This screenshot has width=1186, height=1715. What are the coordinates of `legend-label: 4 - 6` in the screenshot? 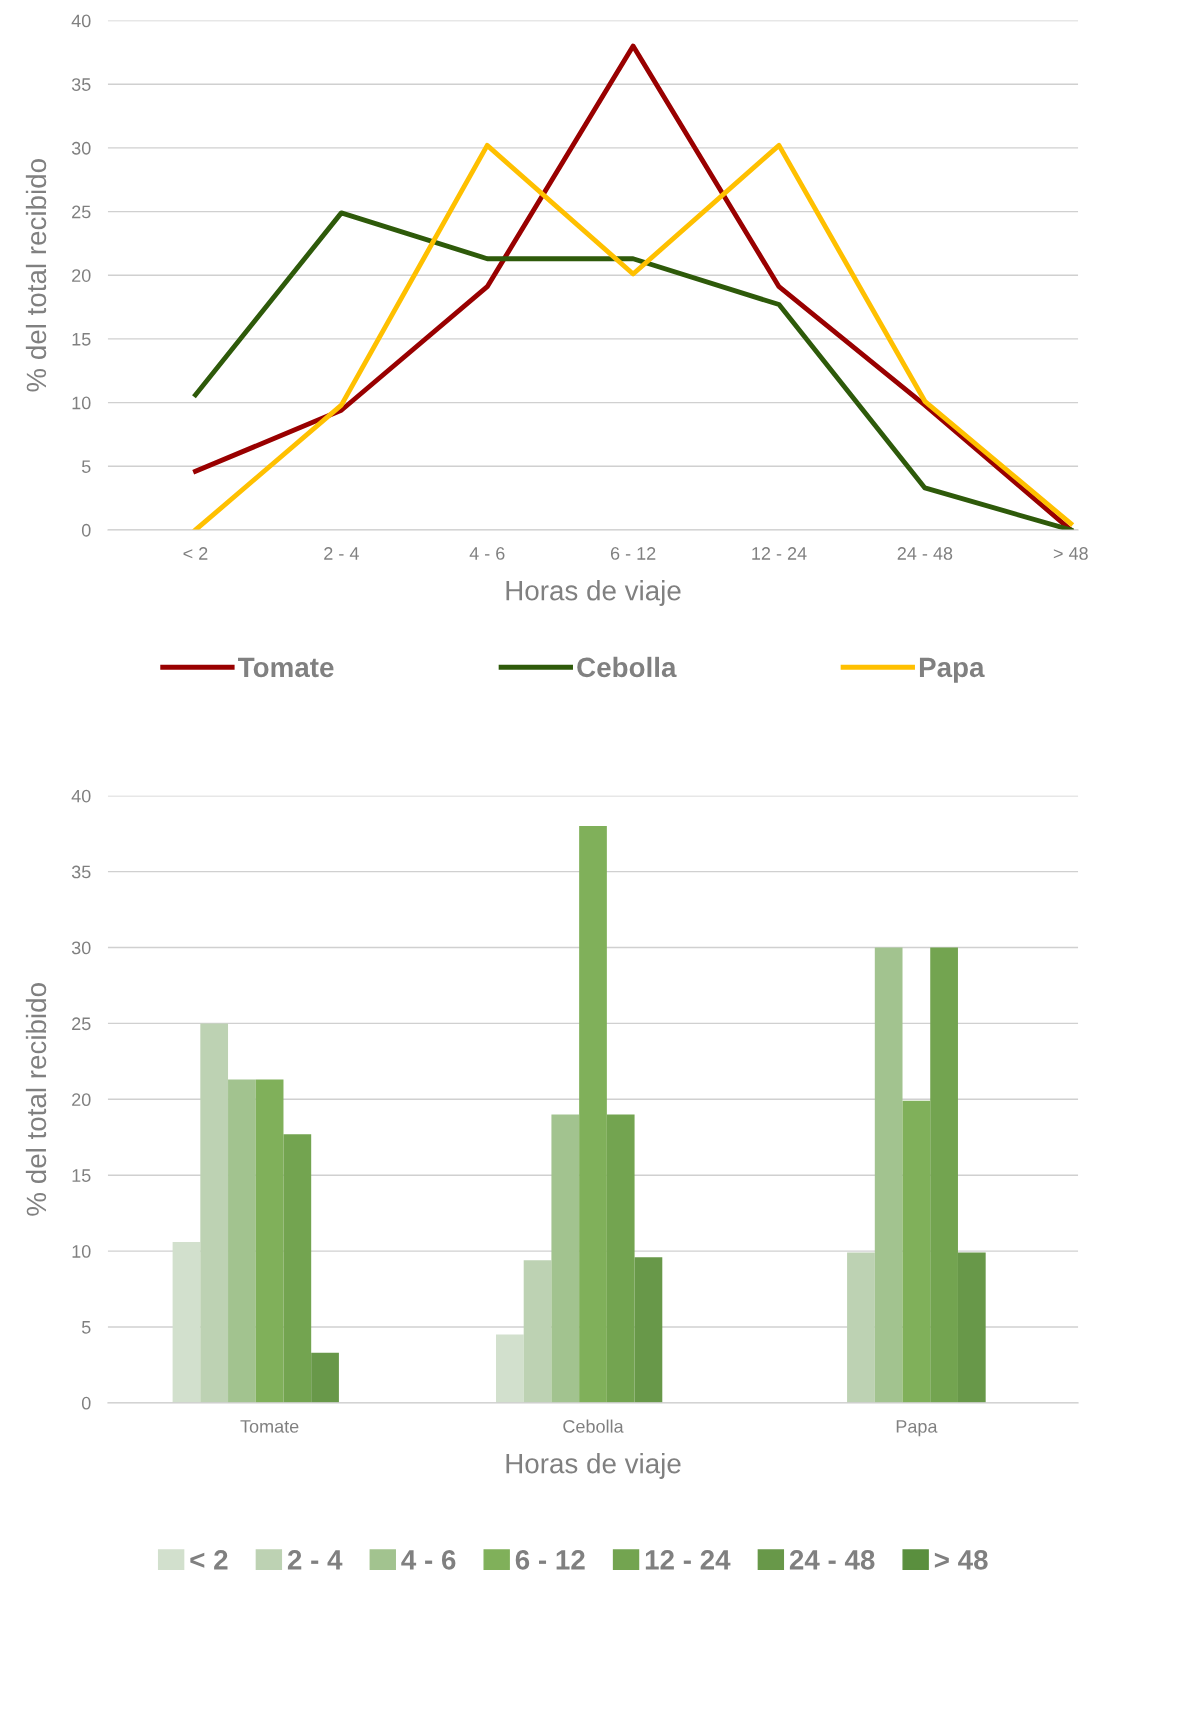 It's located at (428, 1560).